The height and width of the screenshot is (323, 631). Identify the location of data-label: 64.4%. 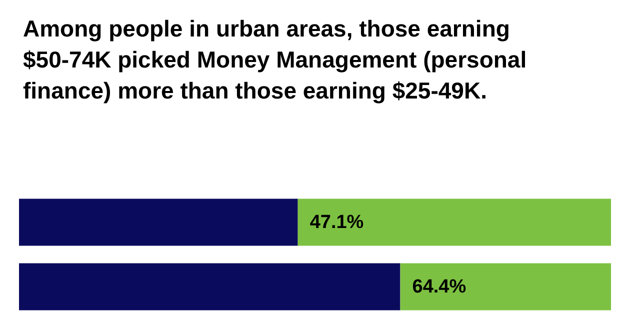
(439, 287).